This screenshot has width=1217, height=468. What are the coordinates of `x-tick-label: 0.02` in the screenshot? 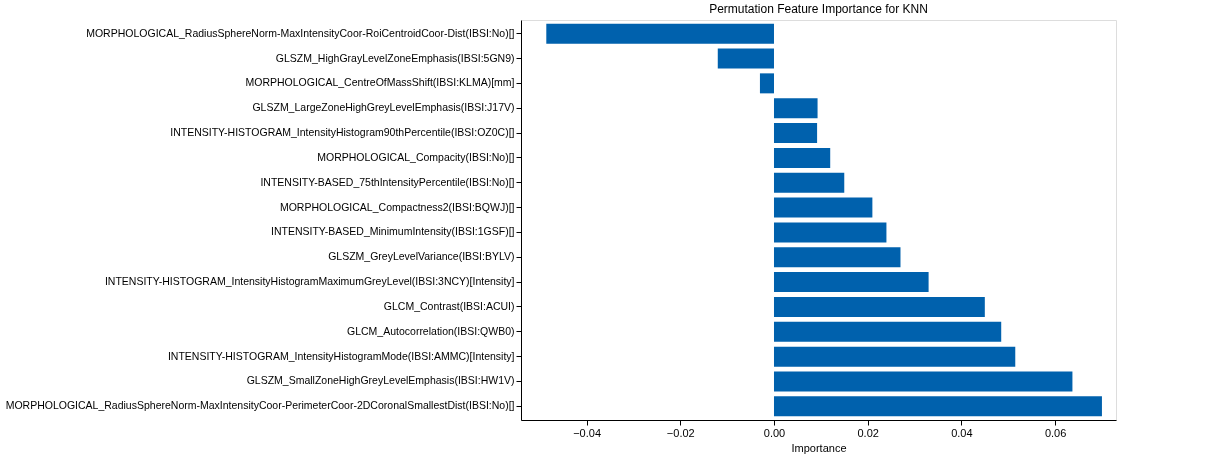 It's located at (868, 432).